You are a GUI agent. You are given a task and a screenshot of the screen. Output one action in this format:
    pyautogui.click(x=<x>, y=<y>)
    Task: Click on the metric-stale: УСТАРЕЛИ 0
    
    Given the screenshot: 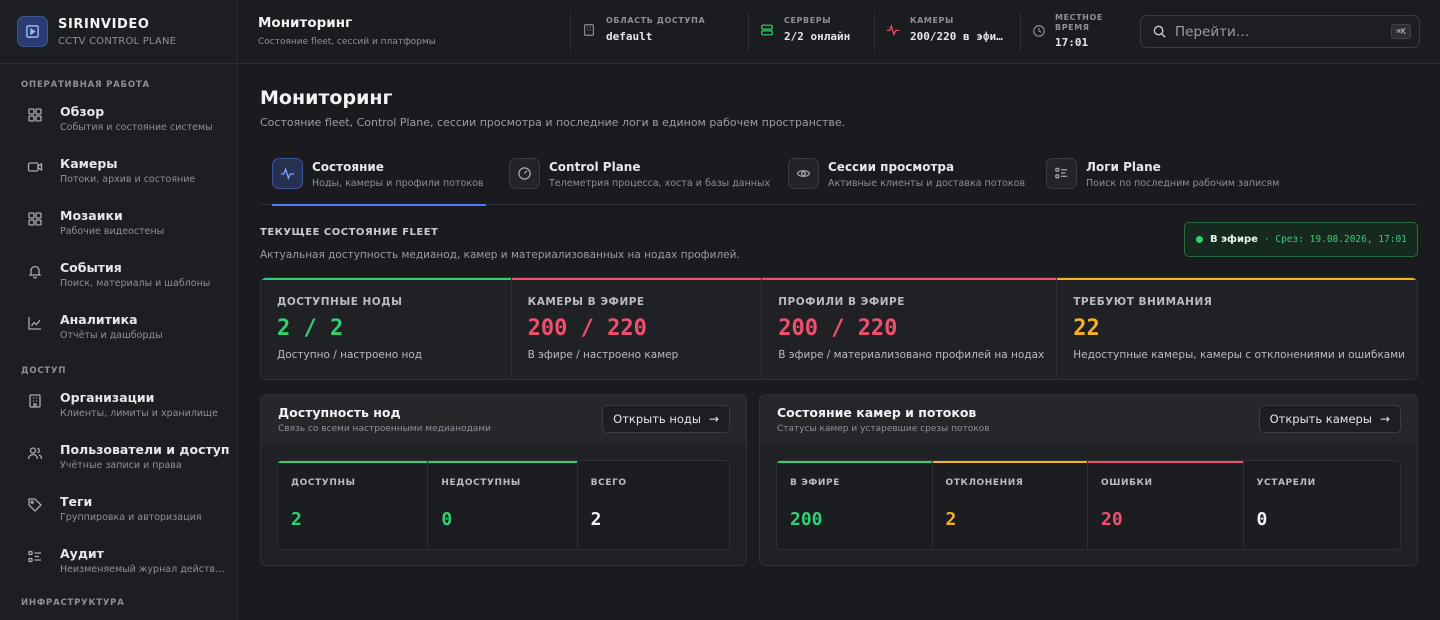 What is the action you would take?
    pyautogui.click(x=1322, y=505)
    